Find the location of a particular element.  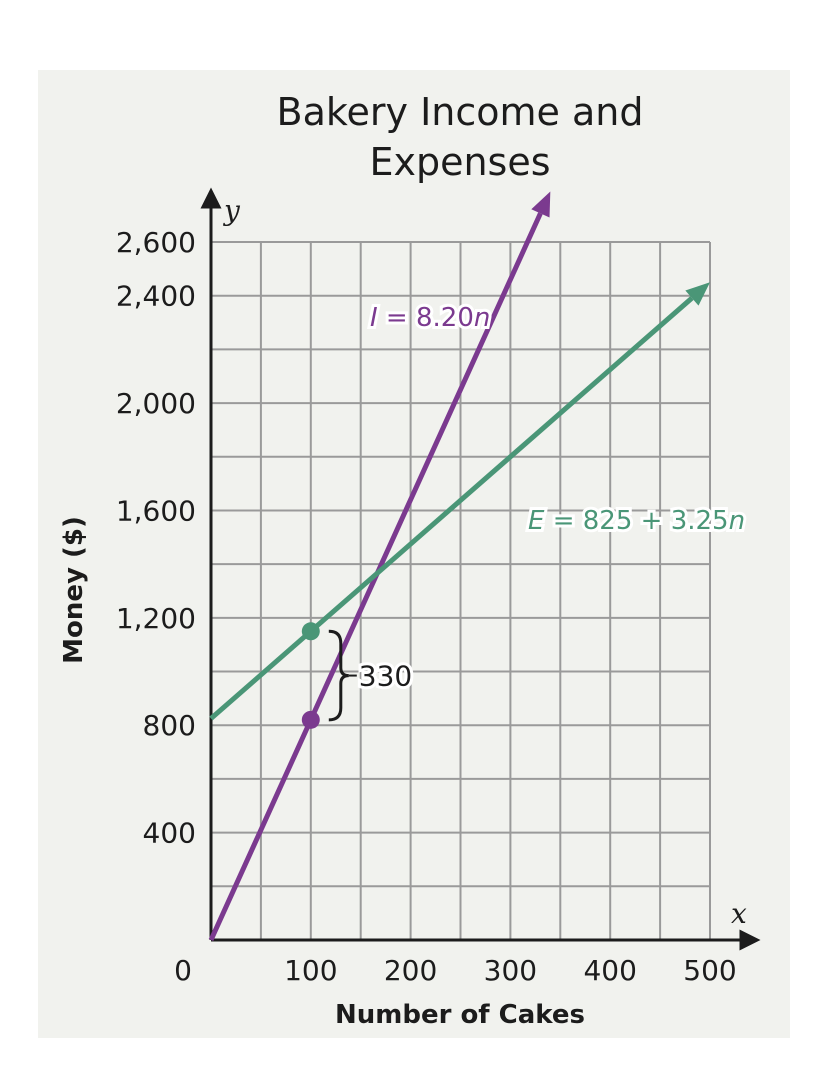

y-axis-title: Money ($) is located at coordinates (74, 590).